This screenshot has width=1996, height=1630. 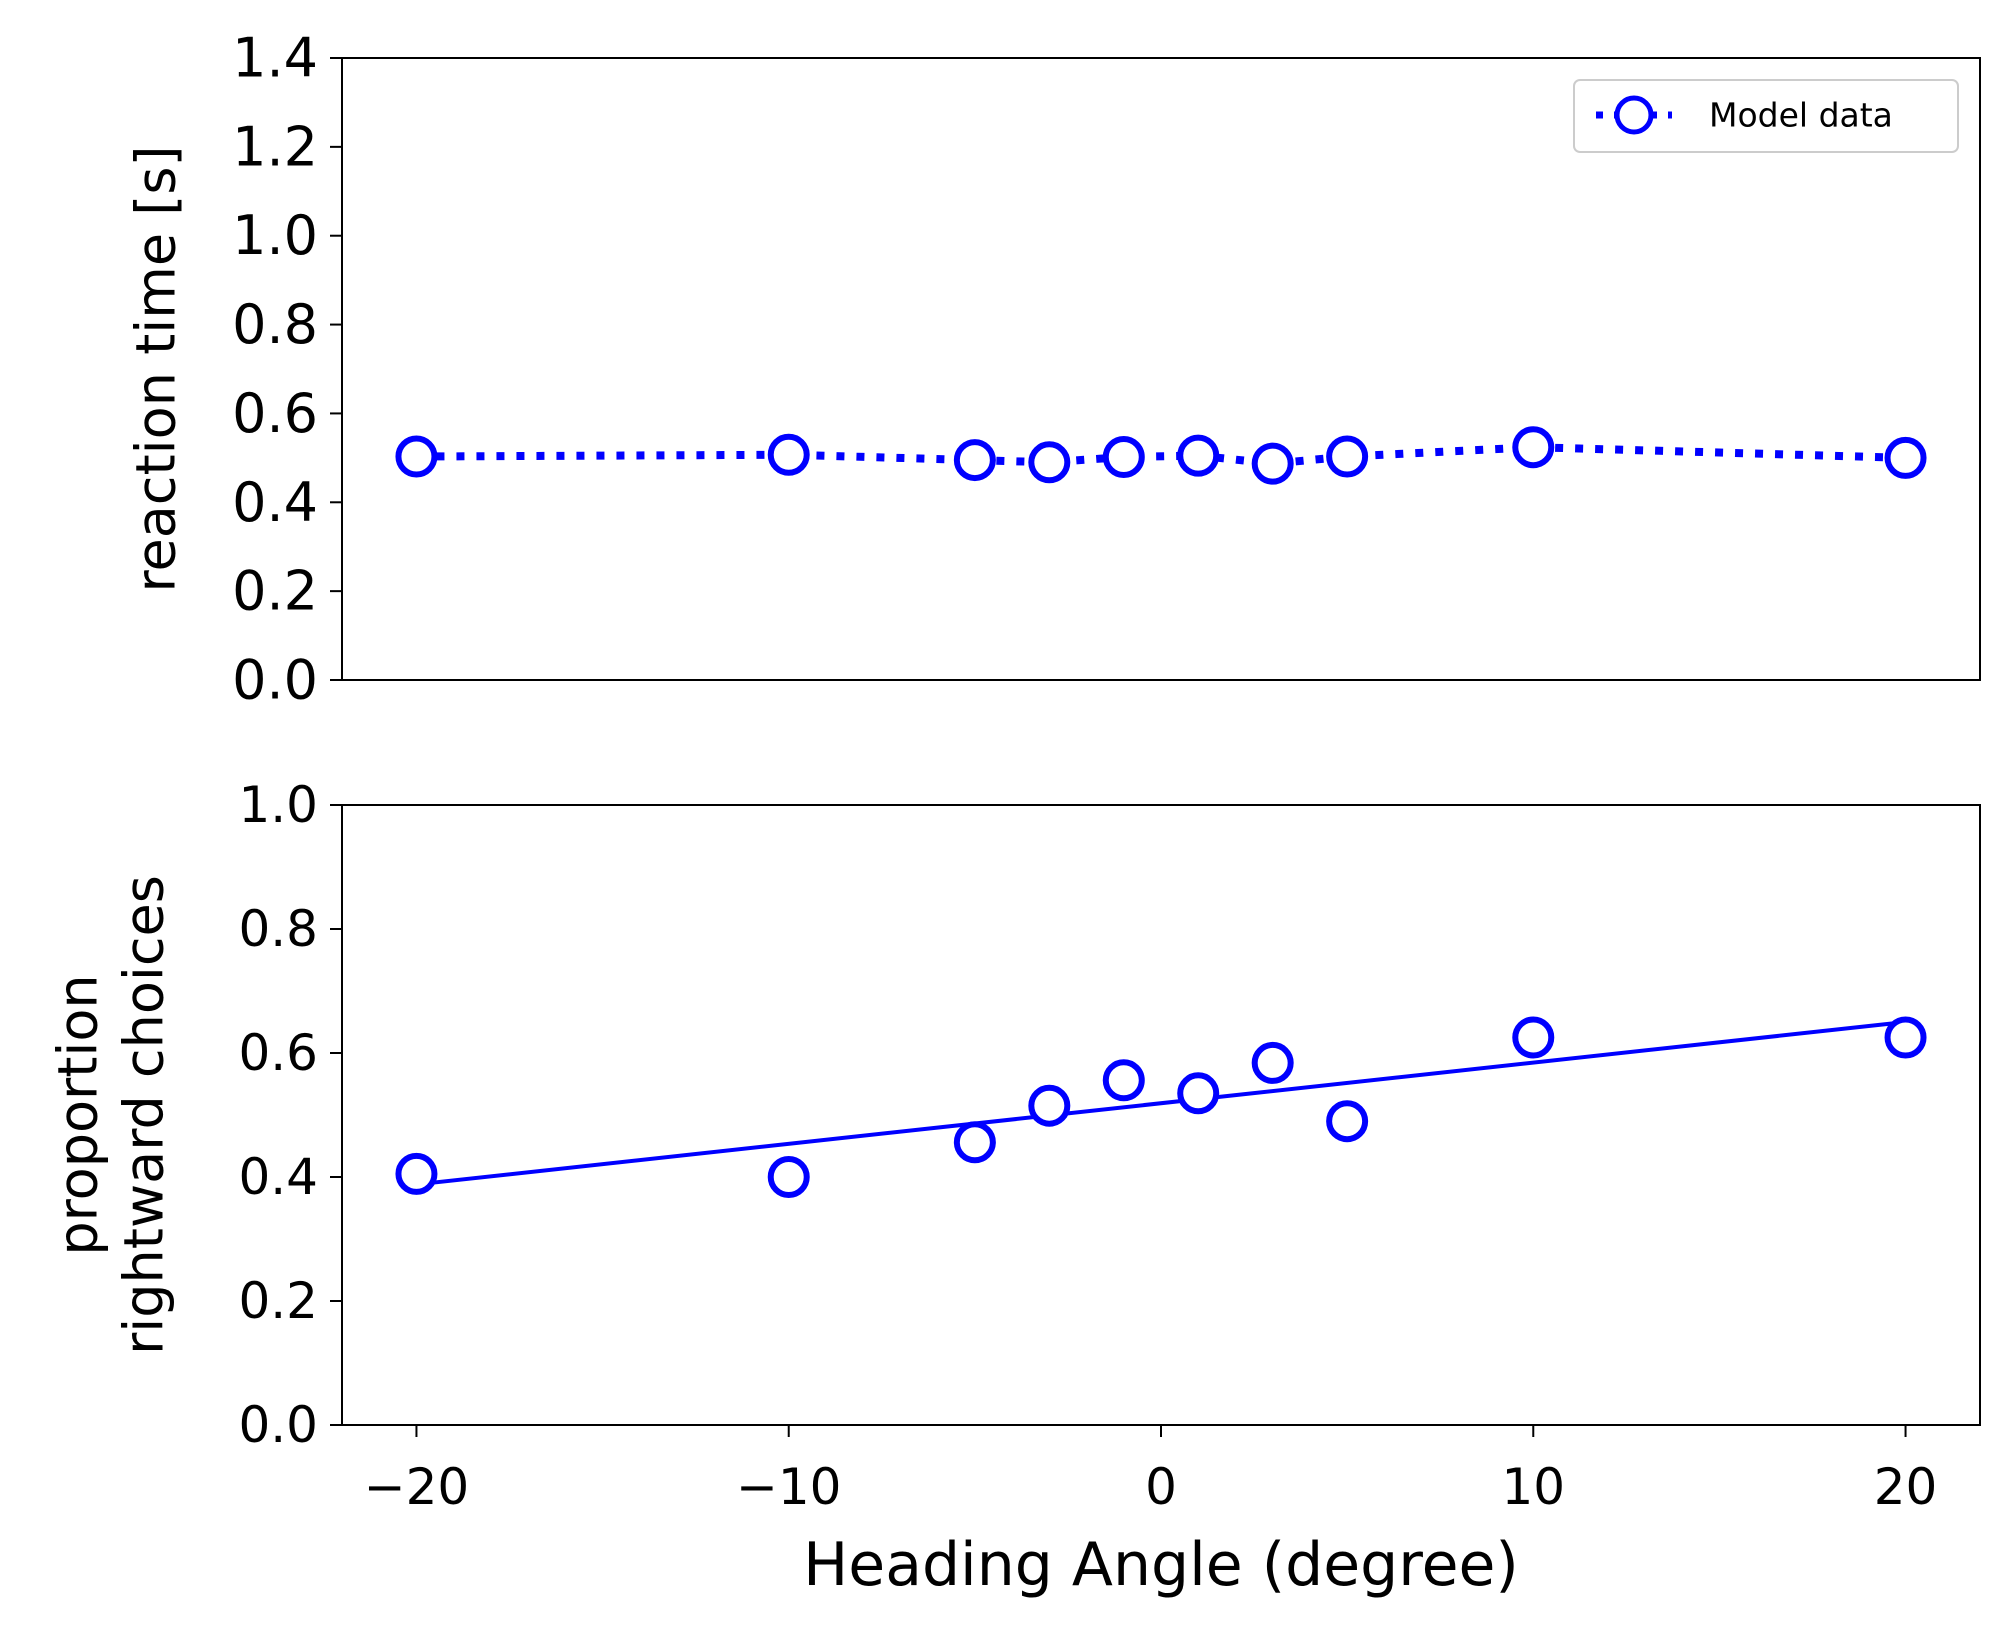 I want to click on x-axis-label: Heading Angle (degree), so click(x=1161, y=1565).